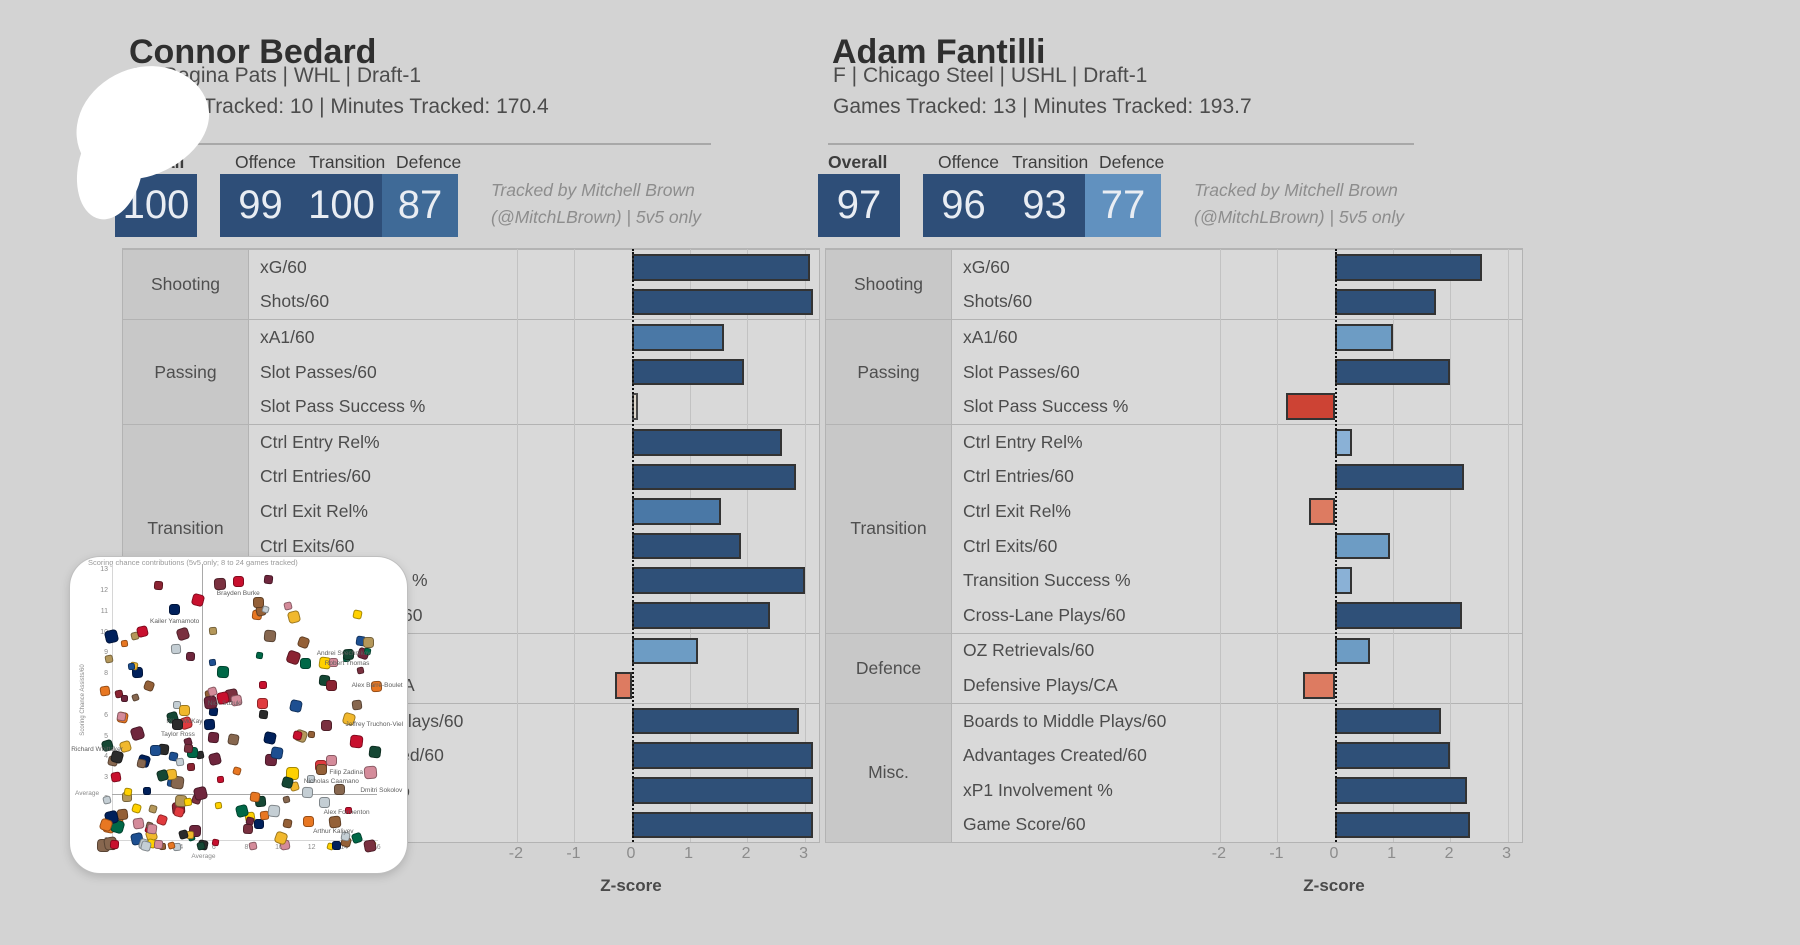 The image size is (1800, 945). I want to click on overall-score-box: 97, so click(859, 205).